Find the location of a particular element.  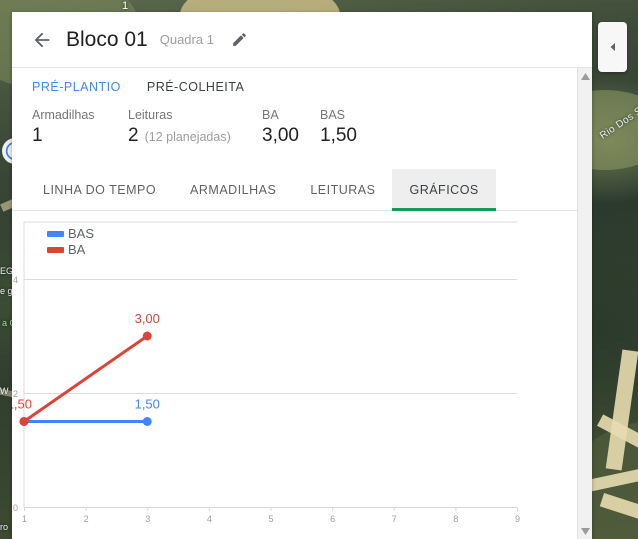

map-place-label: a C is located at coordinates (9, 323).